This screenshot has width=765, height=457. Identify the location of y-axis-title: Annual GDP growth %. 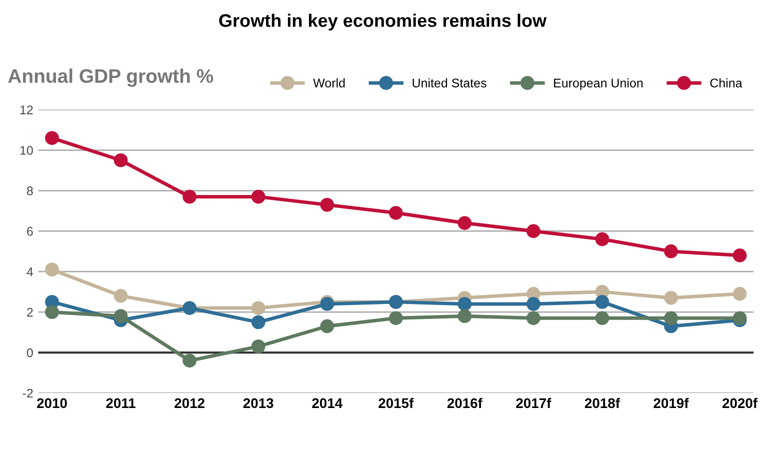
(111, 77).